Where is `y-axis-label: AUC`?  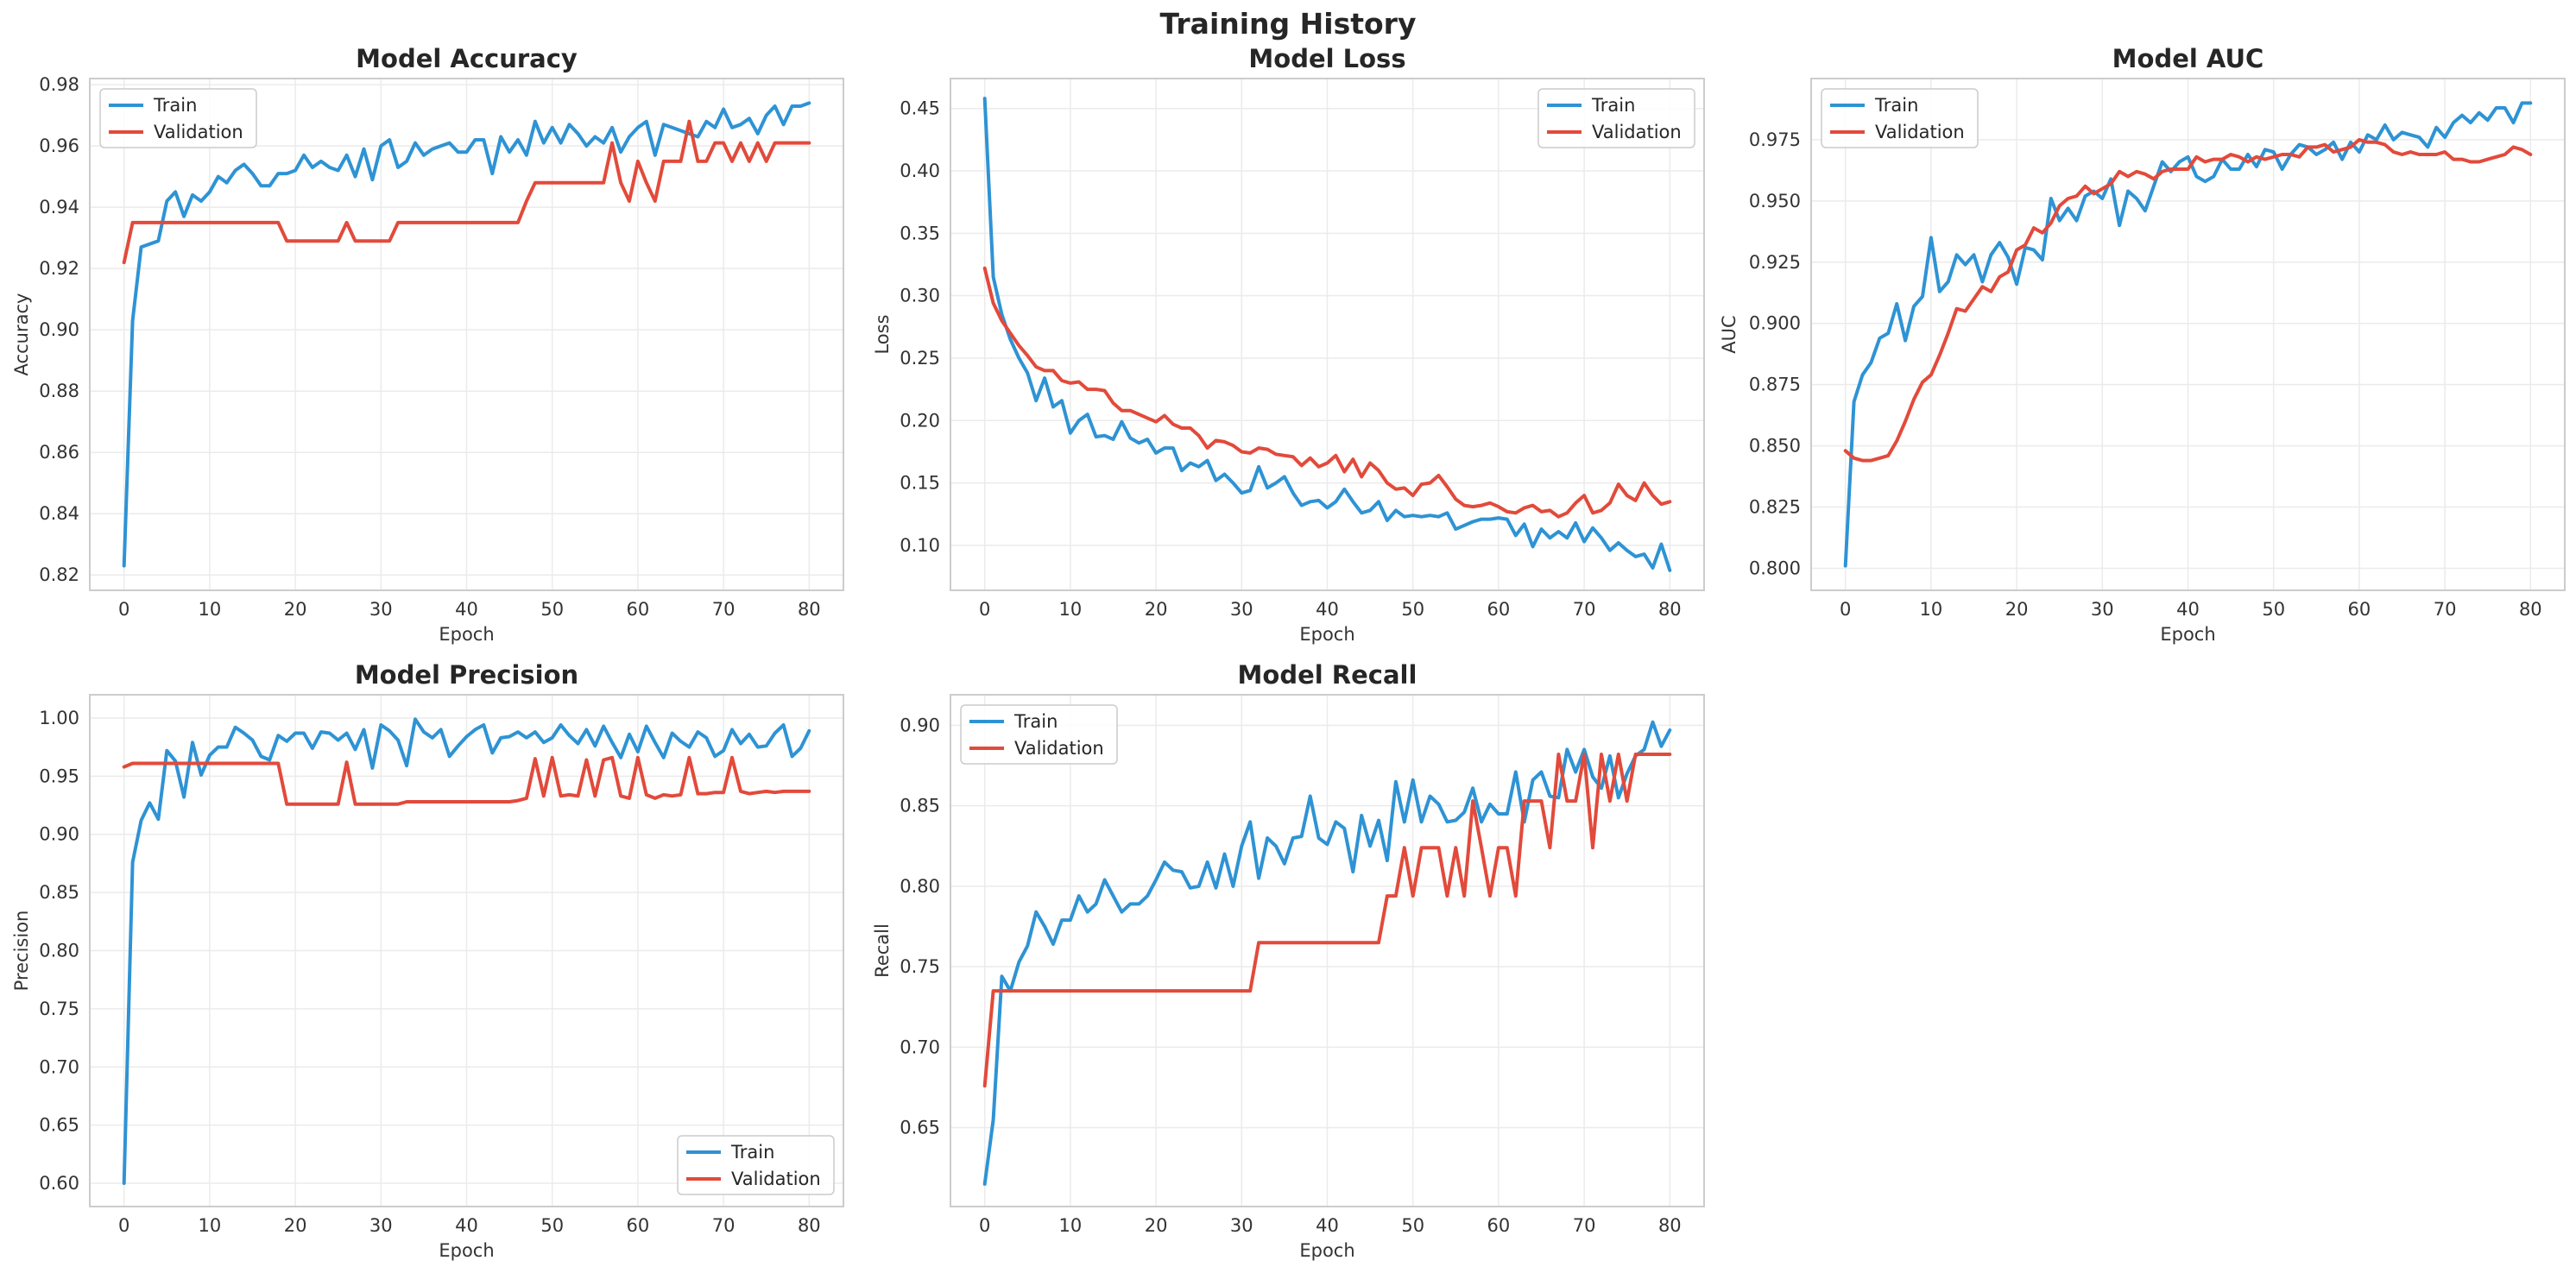
y-axis-label: AUC is located at coordinates (1729, 334).